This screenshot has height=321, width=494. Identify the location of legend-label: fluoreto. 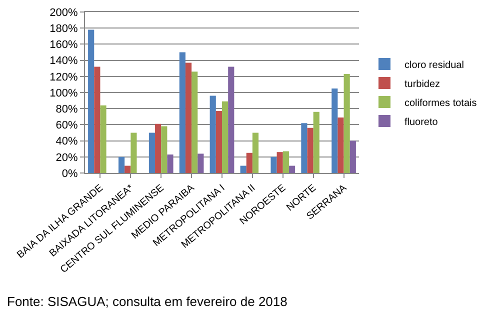
(421, 122).